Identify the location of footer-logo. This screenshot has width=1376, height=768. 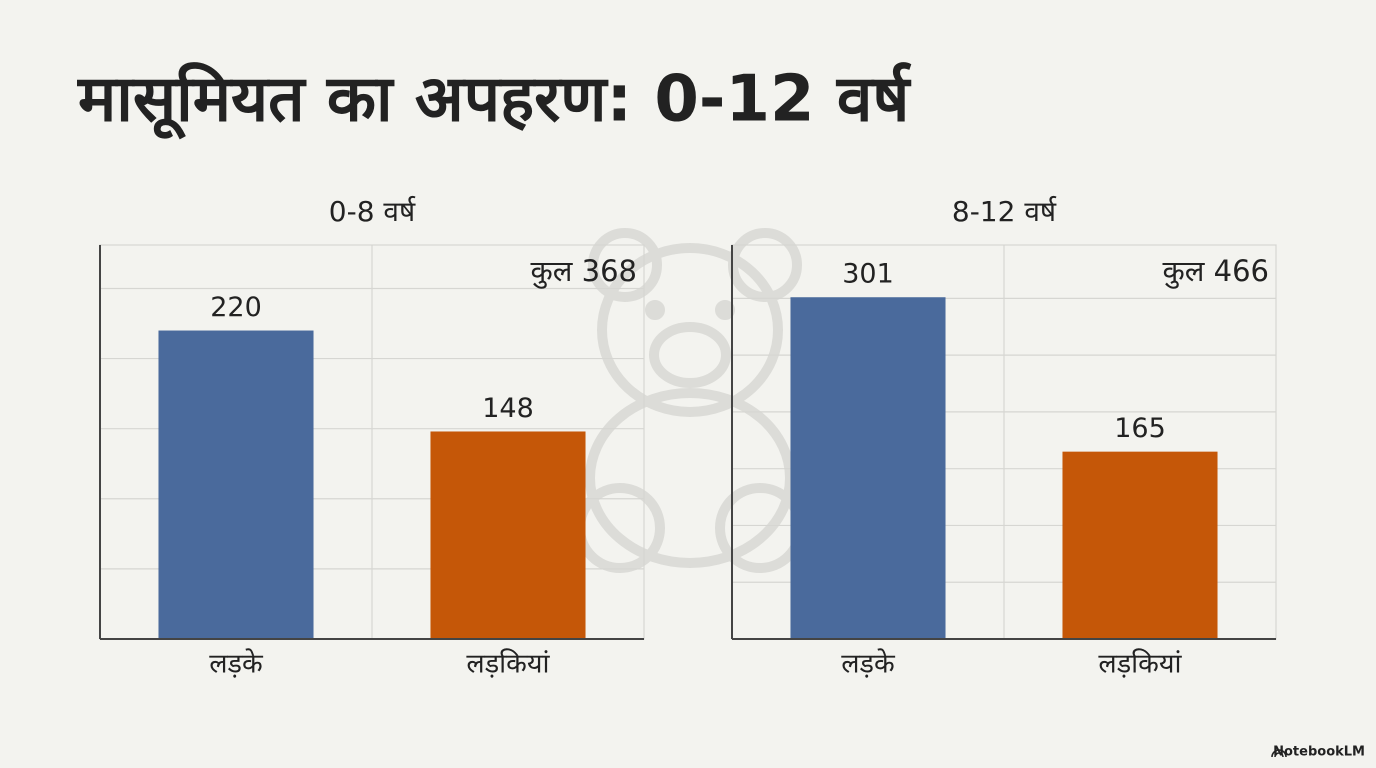
(1279, 753).